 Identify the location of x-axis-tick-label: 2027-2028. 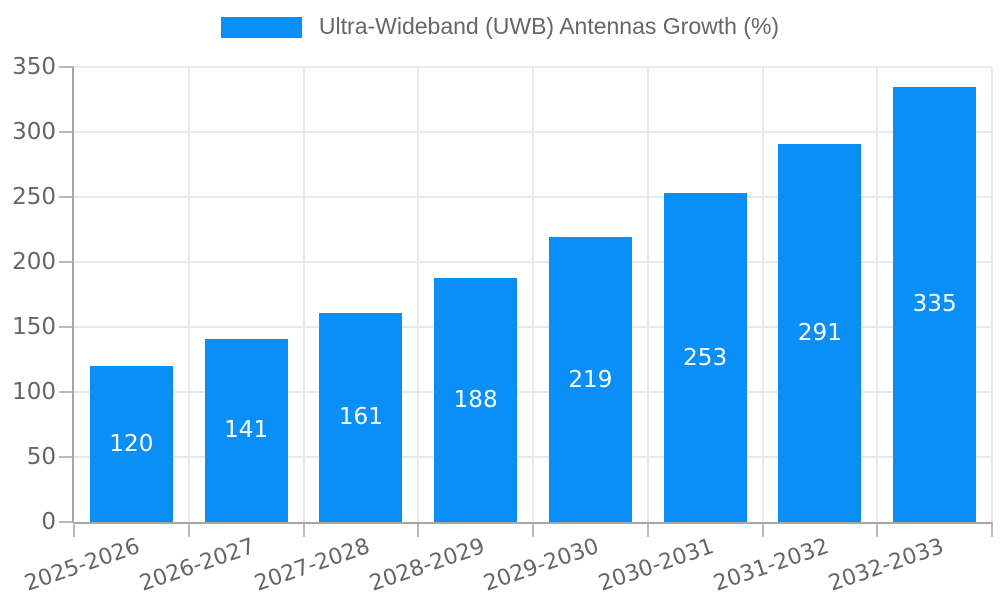
(312, 565).